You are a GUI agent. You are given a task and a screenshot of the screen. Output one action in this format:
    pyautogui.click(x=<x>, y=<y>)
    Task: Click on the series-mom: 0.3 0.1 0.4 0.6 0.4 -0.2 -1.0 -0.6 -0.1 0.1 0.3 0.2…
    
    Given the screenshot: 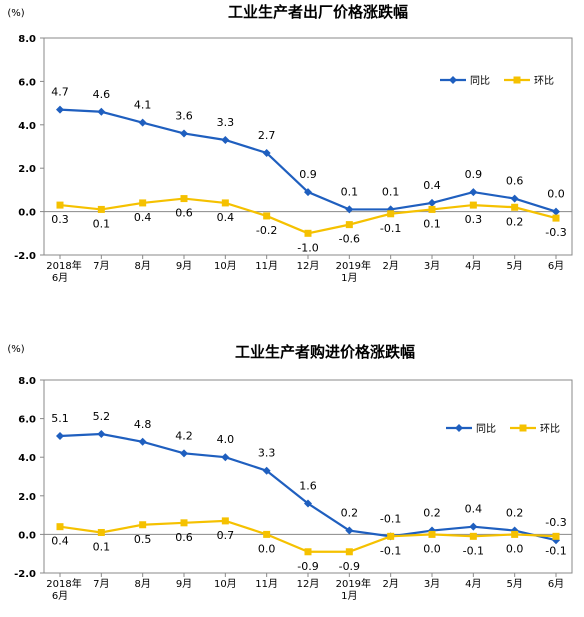 What is the action you would take?
    pyautogui.click(x=309, y=224)
    